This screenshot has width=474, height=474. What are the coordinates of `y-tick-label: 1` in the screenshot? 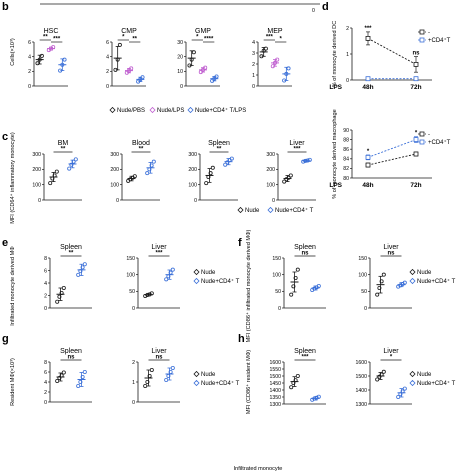 It's located at (253, 76).